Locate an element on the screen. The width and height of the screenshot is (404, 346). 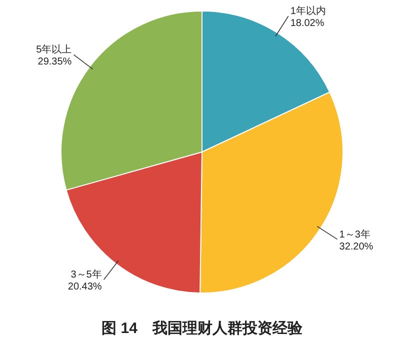
data-label: 29.35% is located at coordinates (55, 62).